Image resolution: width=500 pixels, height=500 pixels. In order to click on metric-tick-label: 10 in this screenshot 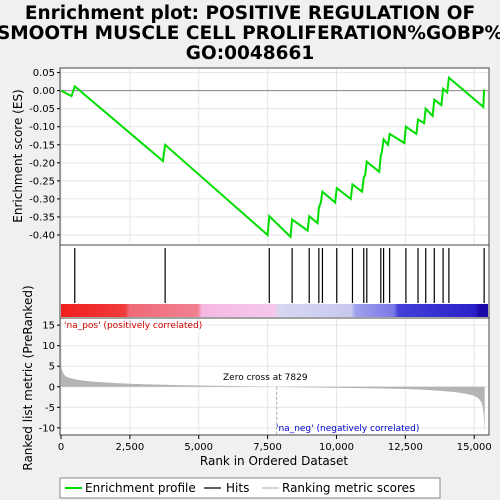, I will do `click(48, 346)`.